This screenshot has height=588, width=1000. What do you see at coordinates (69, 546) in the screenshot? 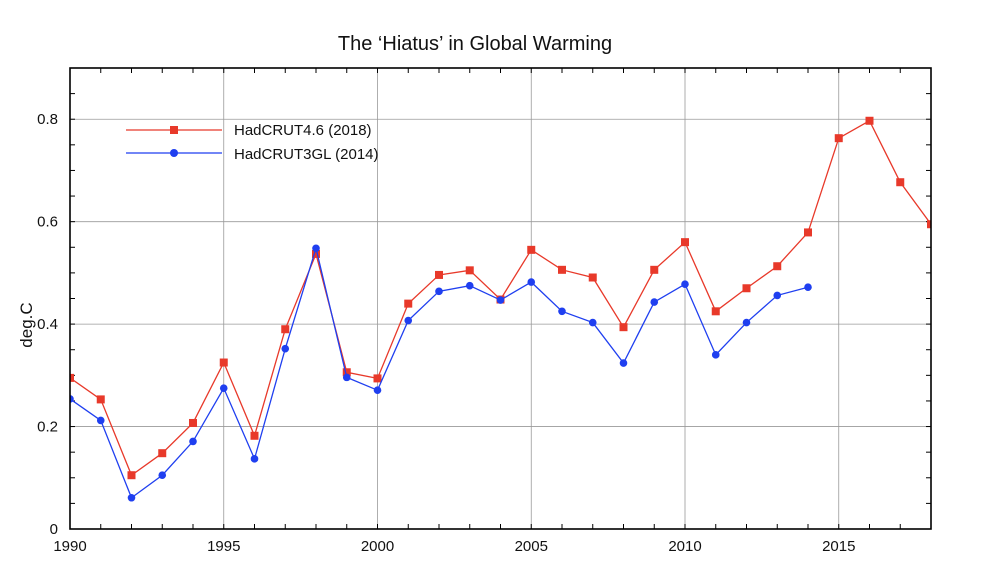
I see `x-tick-label: 1990` at bounding box center [69, 546].